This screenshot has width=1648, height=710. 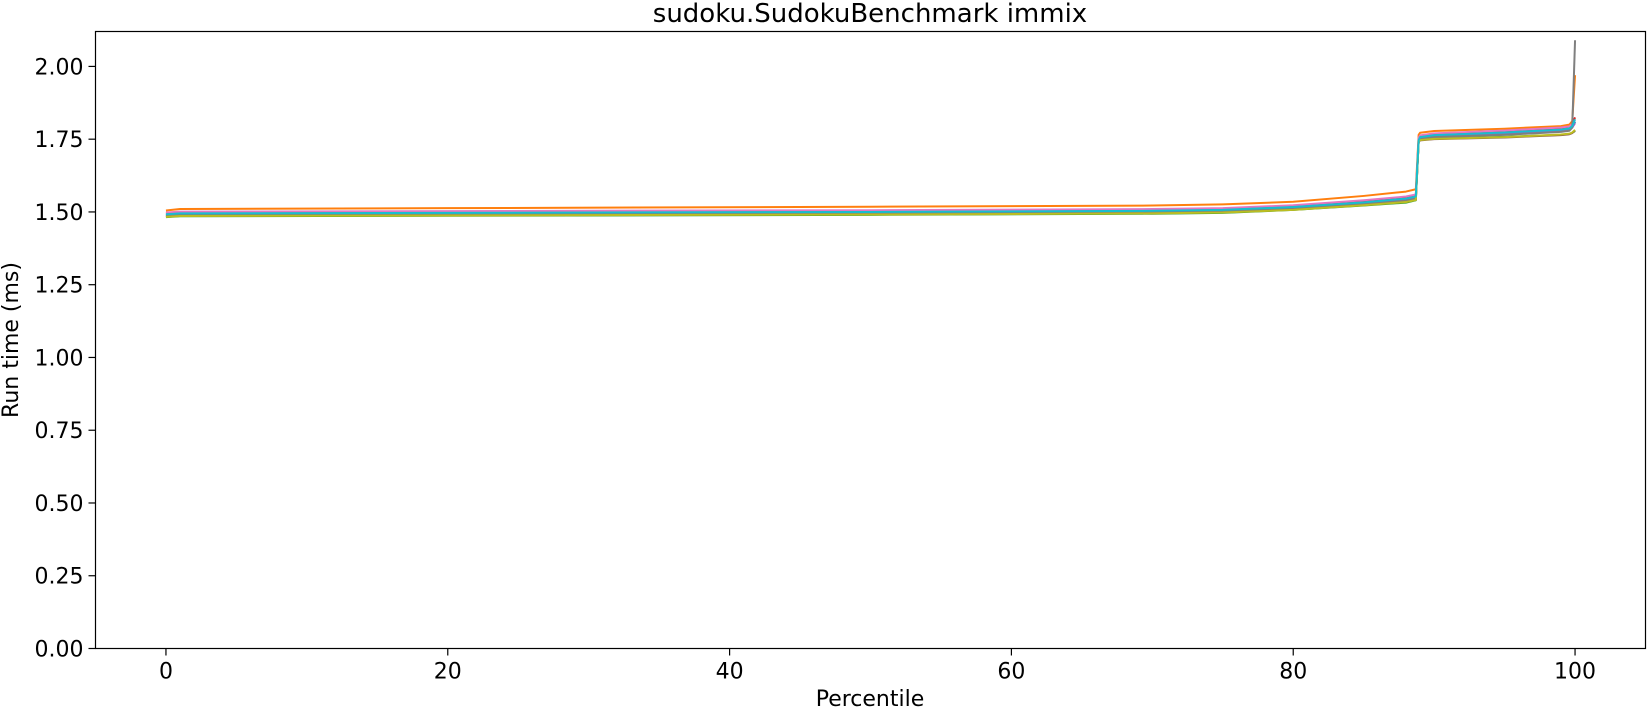 What do you see at coordinates (59, 213) in the screenshot?
I see `y-tick-label: 1.50` at bounding box center [59, 213].